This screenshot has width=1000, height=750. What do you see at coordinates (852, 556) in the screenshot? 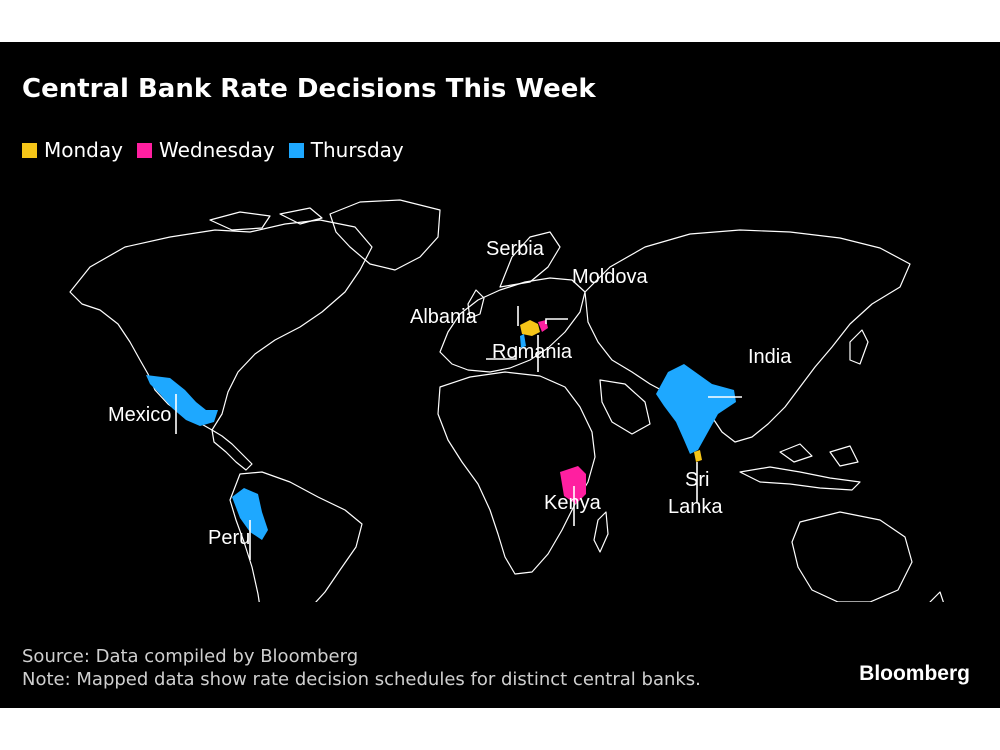
I see `australia-outline` at bounding box center [852, 556].